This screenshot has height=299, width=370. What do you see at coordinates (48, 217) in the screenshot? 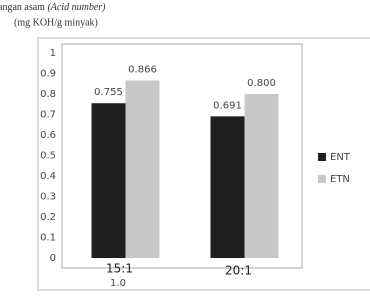
I see `y-tick-label: 0.2` at bounding box center [48, 217].